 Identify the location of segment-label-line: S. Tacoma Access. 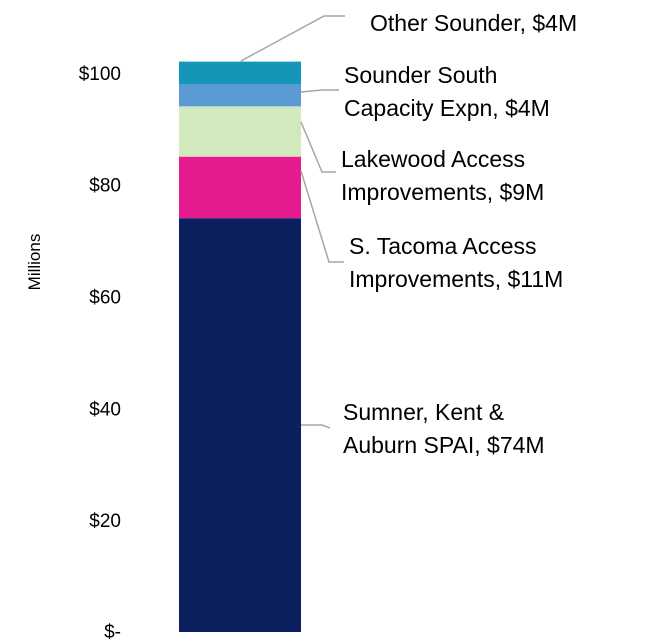
(443, 246).